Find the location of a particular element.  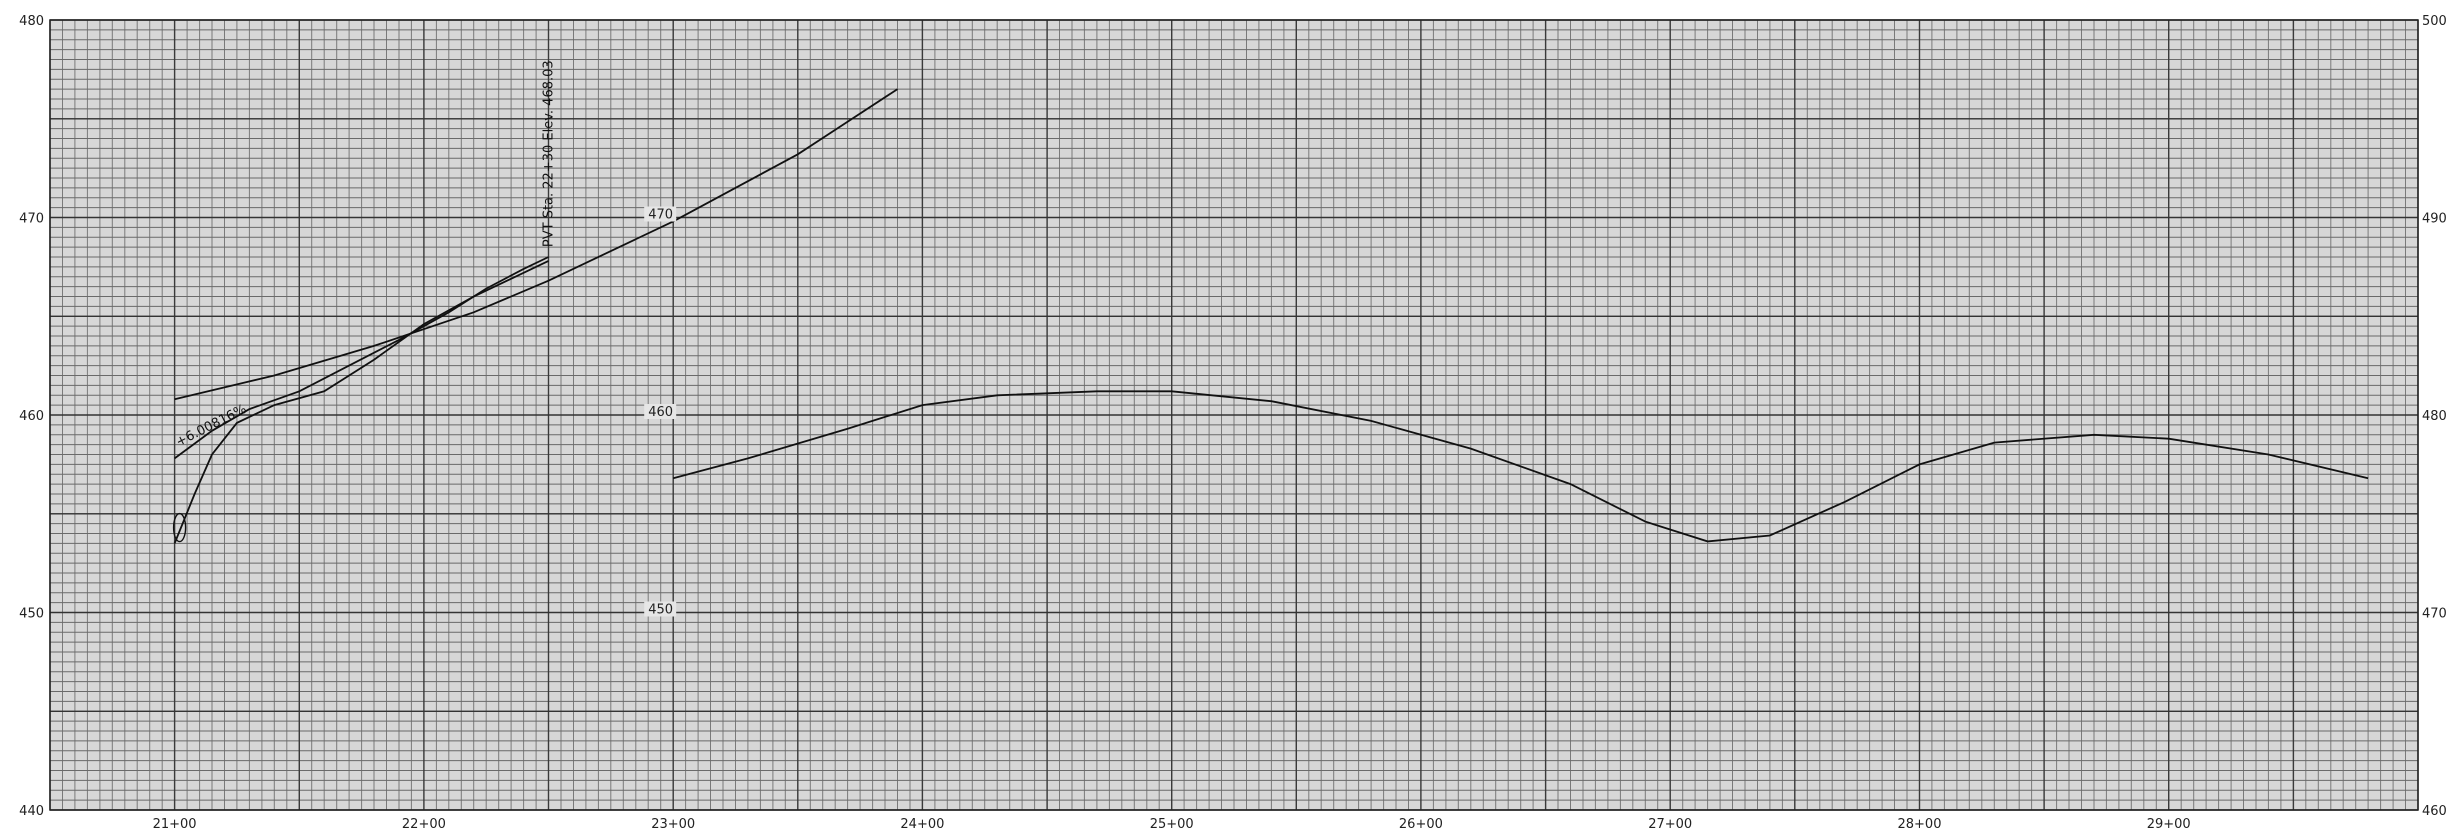

x-tick-label-5: 25+00 is located at coordinates (1172, 824).